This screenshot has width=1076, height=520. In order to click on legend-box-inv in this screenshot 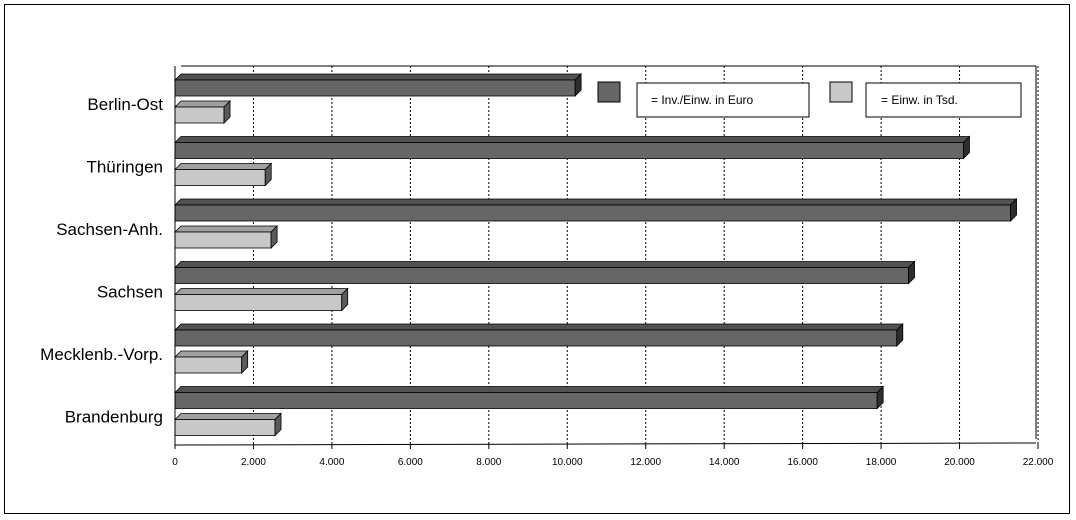, I will do `click(723, 100)`.